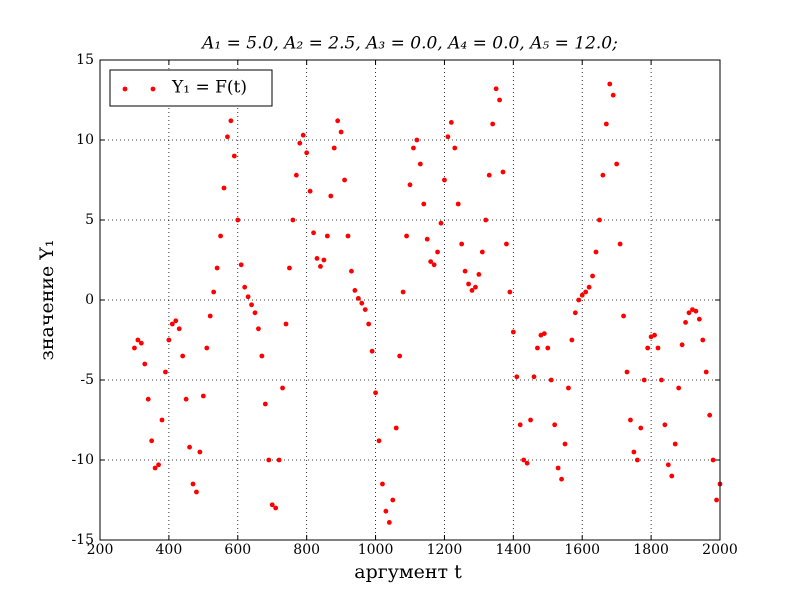 This screenshot has height=600, width=800. I want to click on x-tick-label: 800, so click(306, 550).